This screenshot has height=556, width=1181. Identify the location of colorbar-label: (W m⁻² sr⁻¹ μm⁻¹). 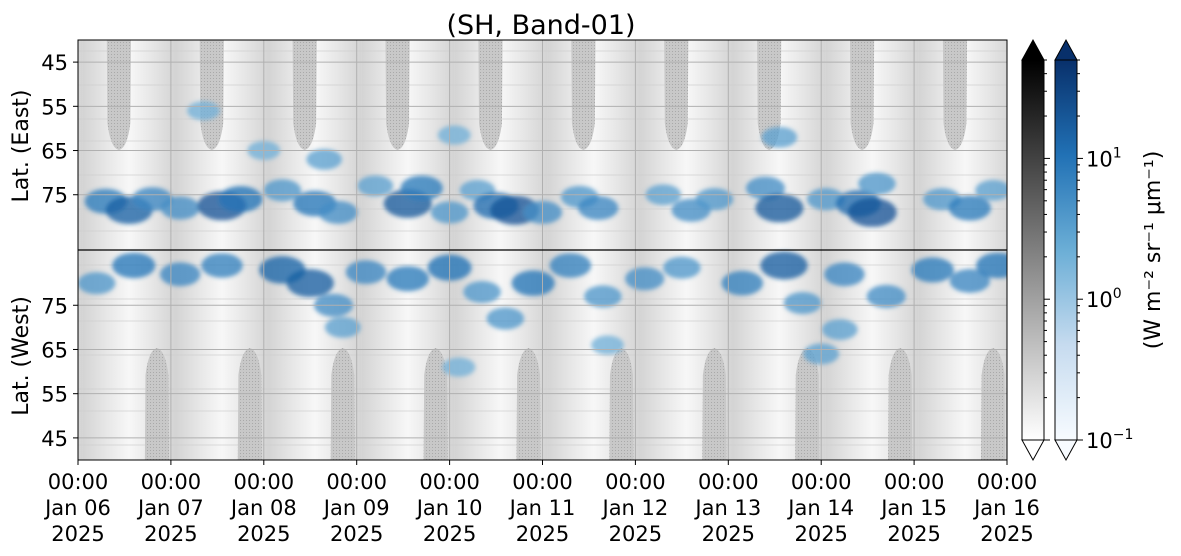
(1153, 250).